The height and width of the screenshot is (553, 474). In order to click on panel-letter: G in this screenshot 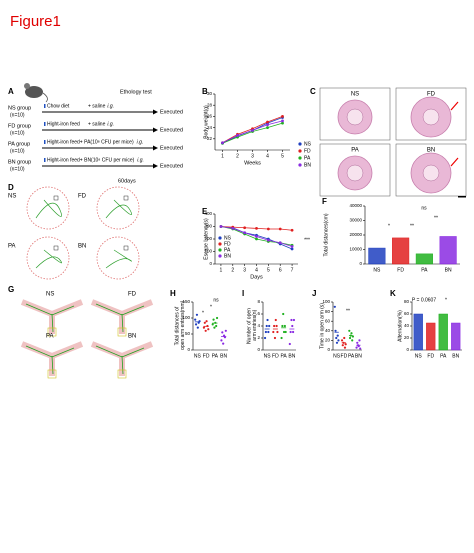, I will do `click(11, 289)`.